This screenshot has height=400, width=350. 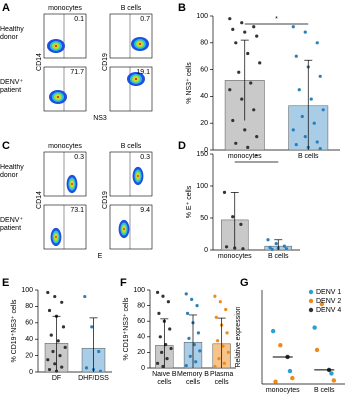 I want to click on x-tick-label-box: DF, so click(x=56, y=378).